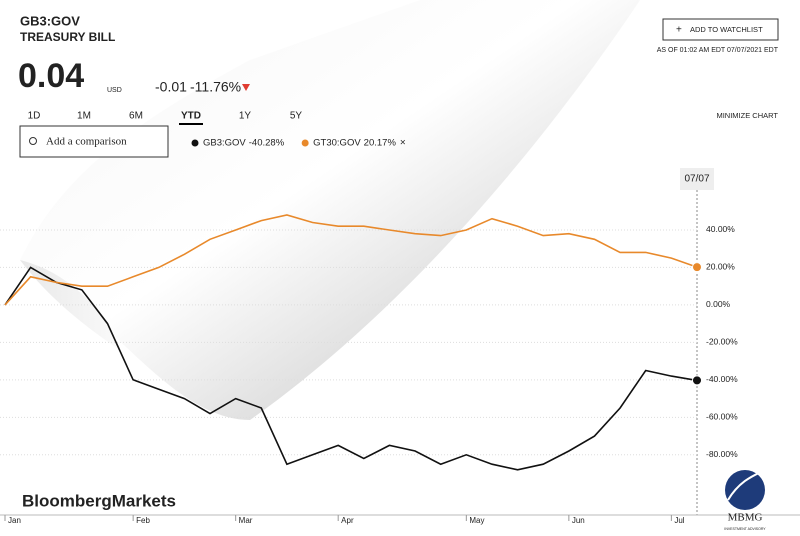 This screenshot has height=536, width=800. What do you see at coordinates (351, 260) in the screenshot?
I see `series-line` at bounding box center [351, 260].